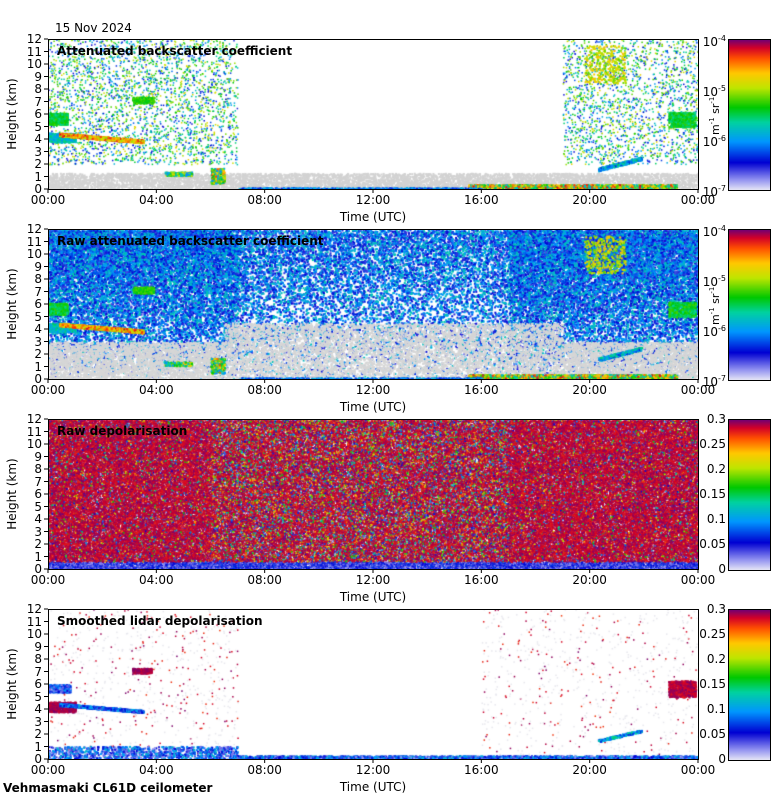 Image resolution: width=780 pixels, height=800 pixels. I want to click on date-label: 15 Nov 2024, so click(93, 28).